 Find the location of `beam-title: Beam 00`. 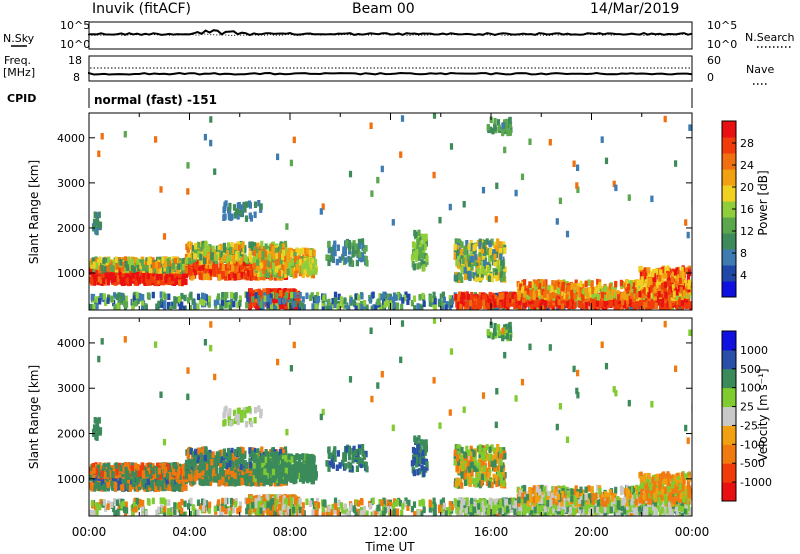

beam-title: Beam 00 is located at coordinates (383, 9).